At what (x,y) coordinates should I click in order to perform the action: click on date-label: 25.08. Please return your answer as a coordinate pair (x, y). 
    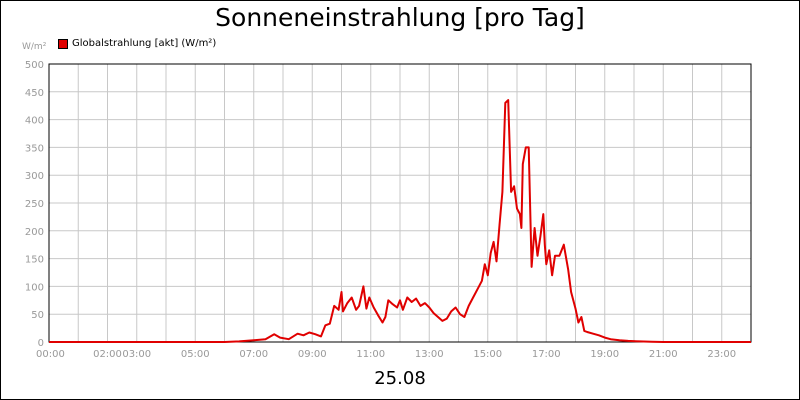
    Looking at the image, I should click on (400, 378).